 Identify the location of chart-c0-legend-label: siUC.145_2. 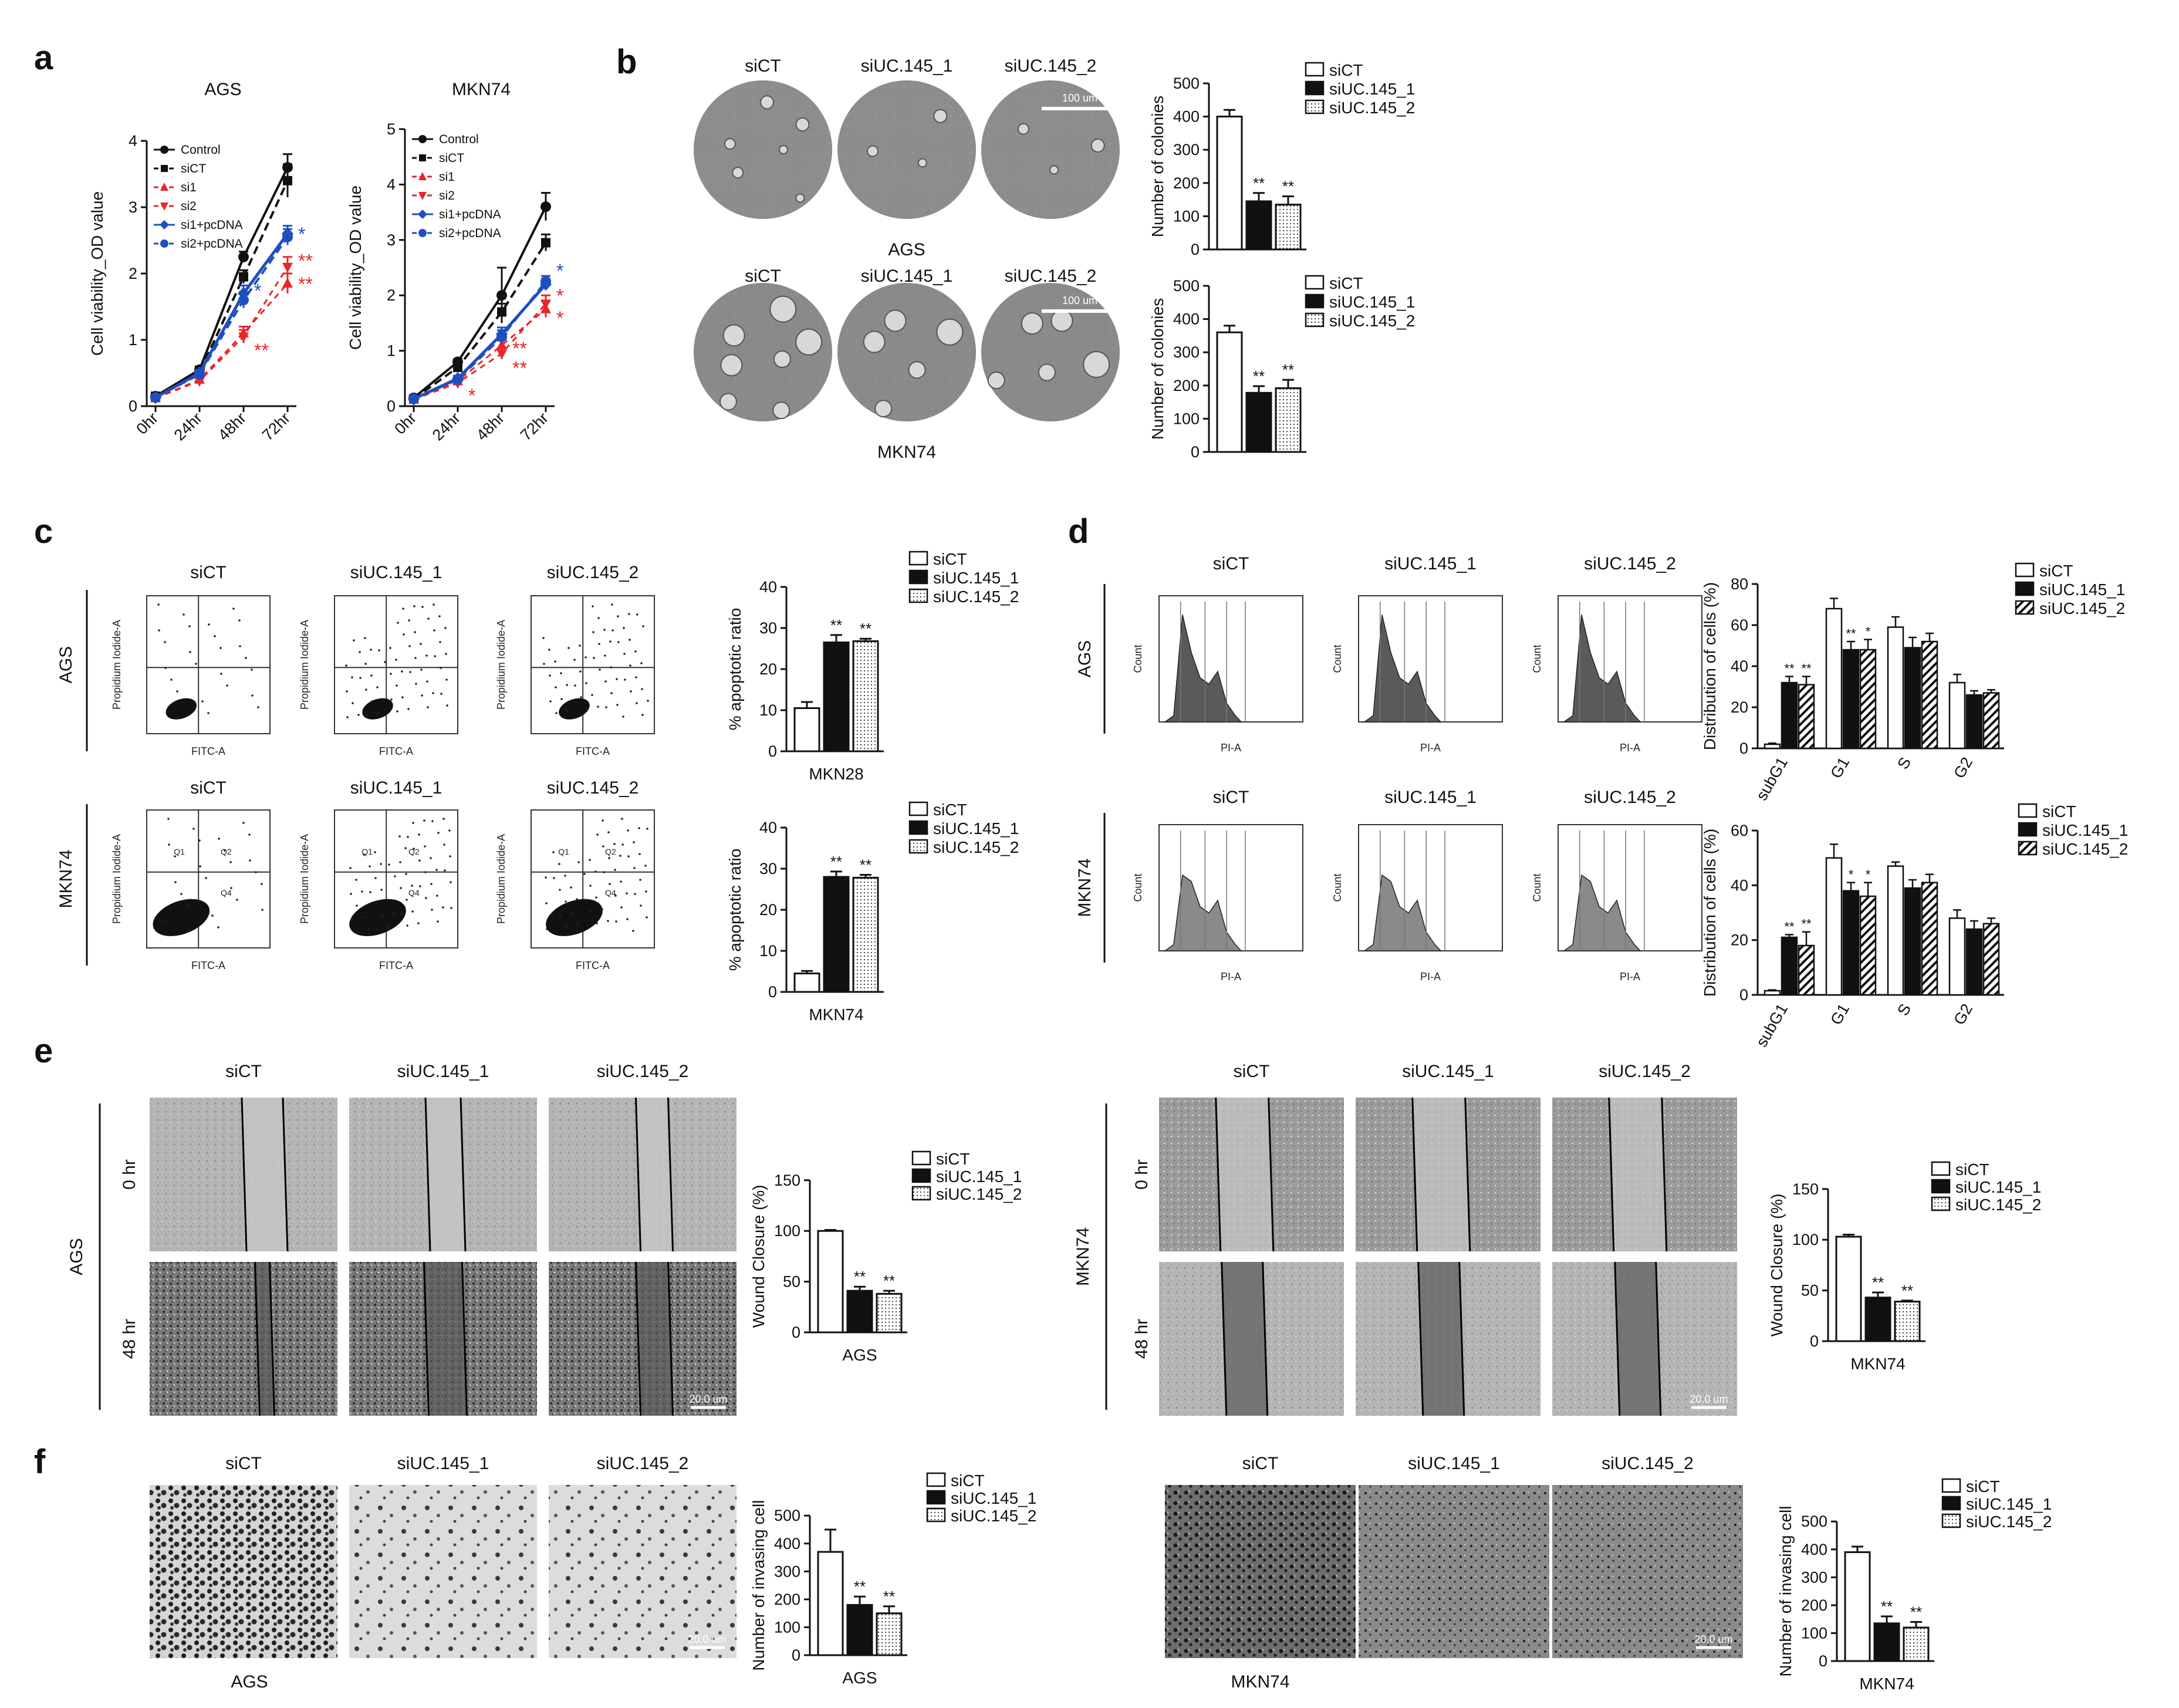
(976, 597).